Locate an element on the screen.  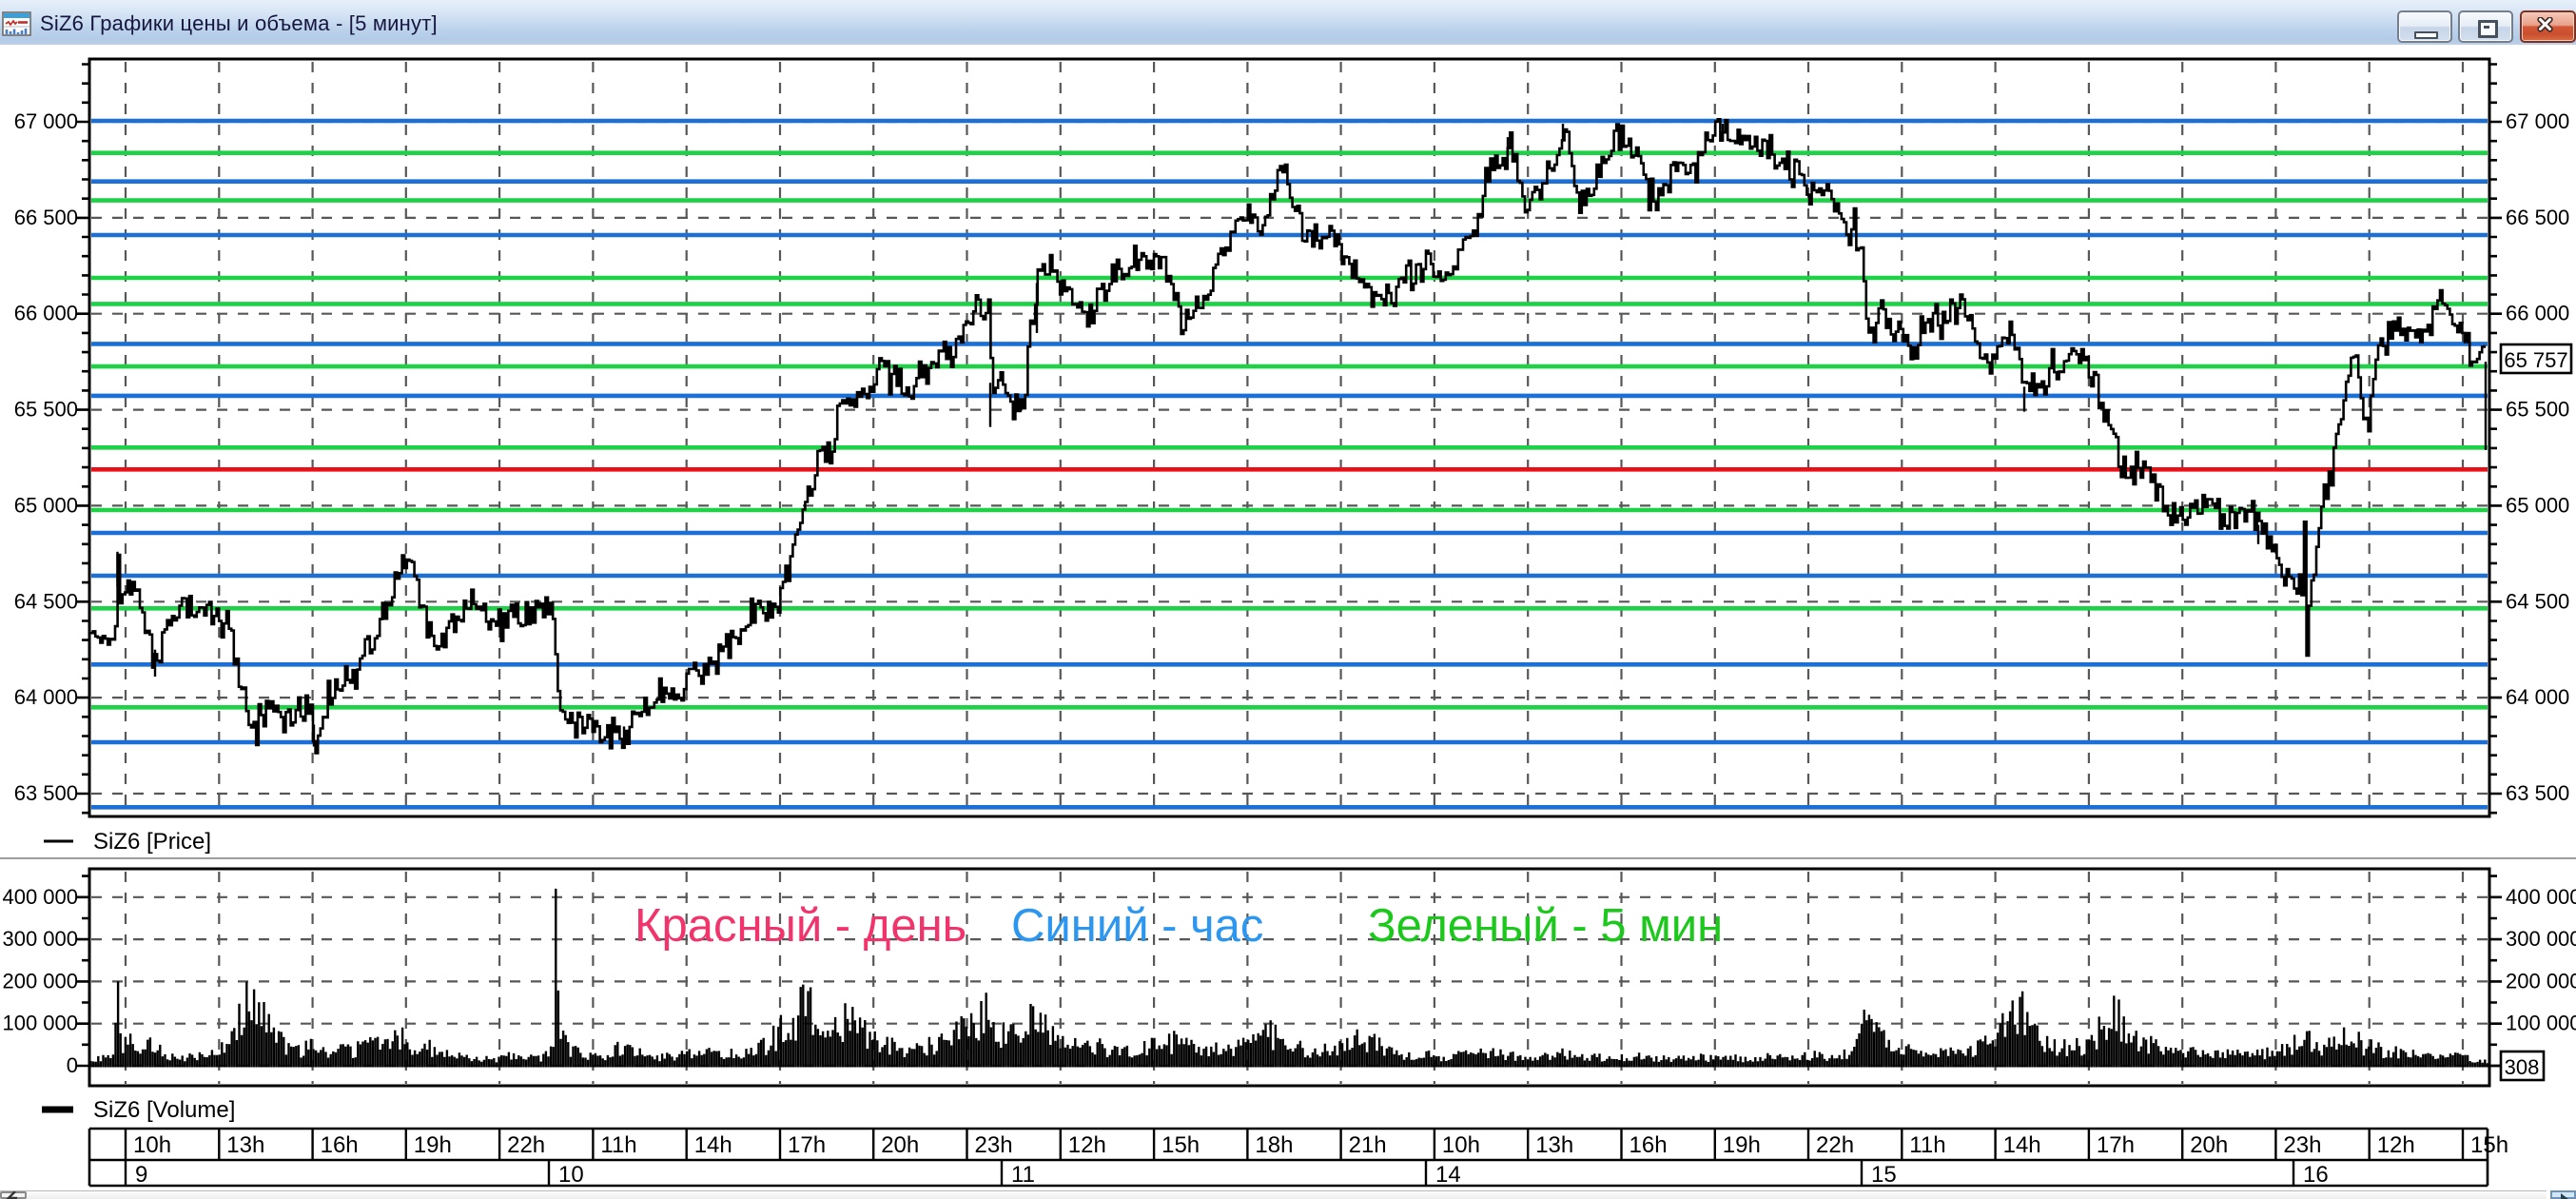
svg-text: 14 is located at coordinates (1448, 1175).